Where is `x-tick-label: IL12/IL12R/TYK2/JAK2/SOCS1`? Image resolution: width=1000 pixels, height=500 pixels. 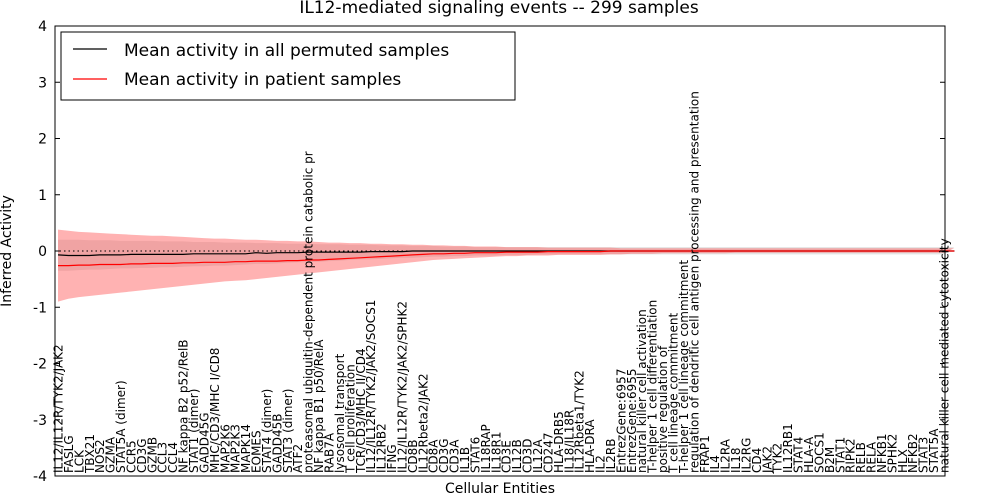
x-tick-label: IL12/IL12R/TYK2/JAK2/SOCS1 is located at coordinates (371, 386).